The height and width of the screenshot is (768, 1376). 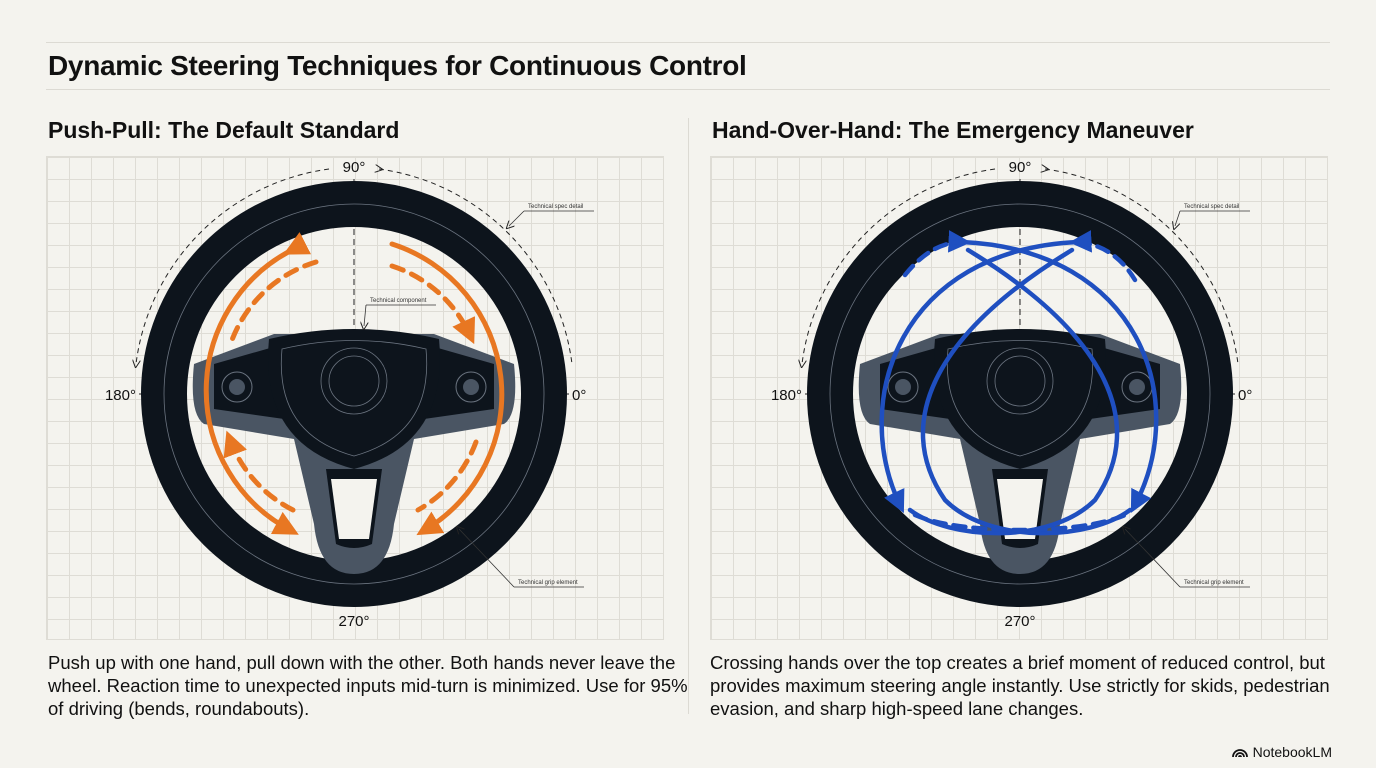 I want to click on right-button-ring, so click(x=471, y=387).